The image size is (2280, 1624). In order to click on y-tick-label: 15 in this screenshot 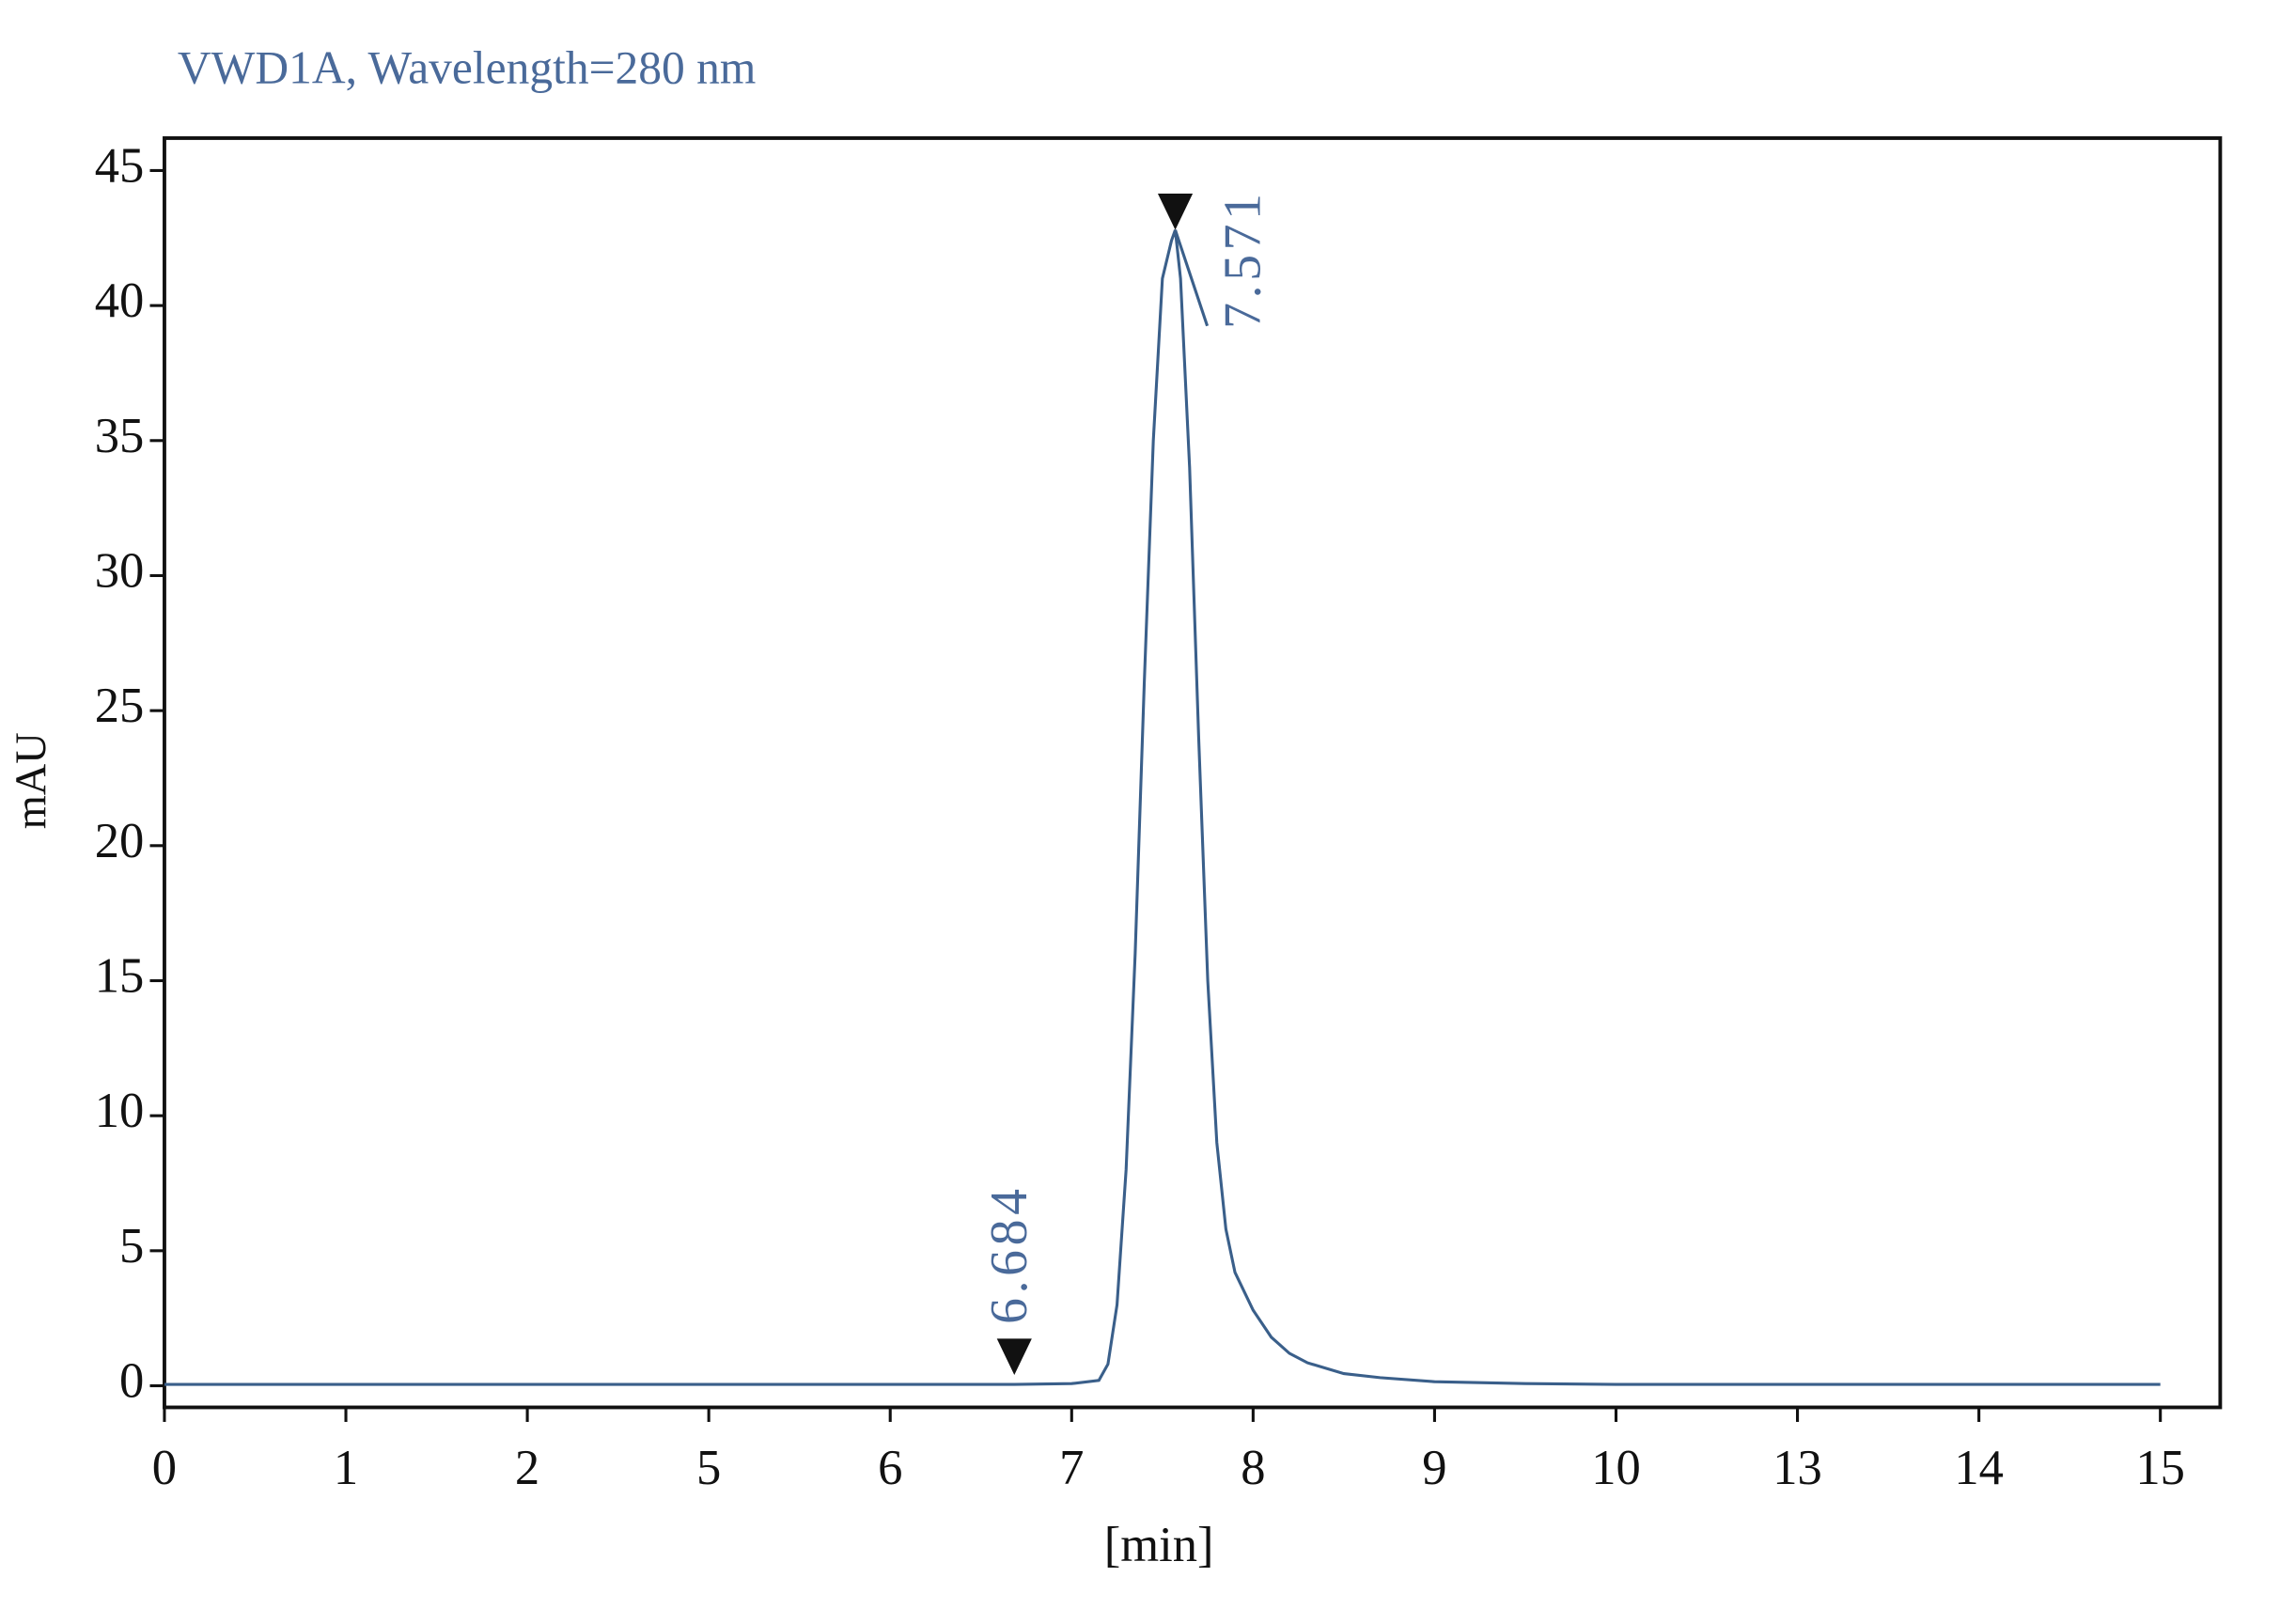, I will do `click(120, 976)`.